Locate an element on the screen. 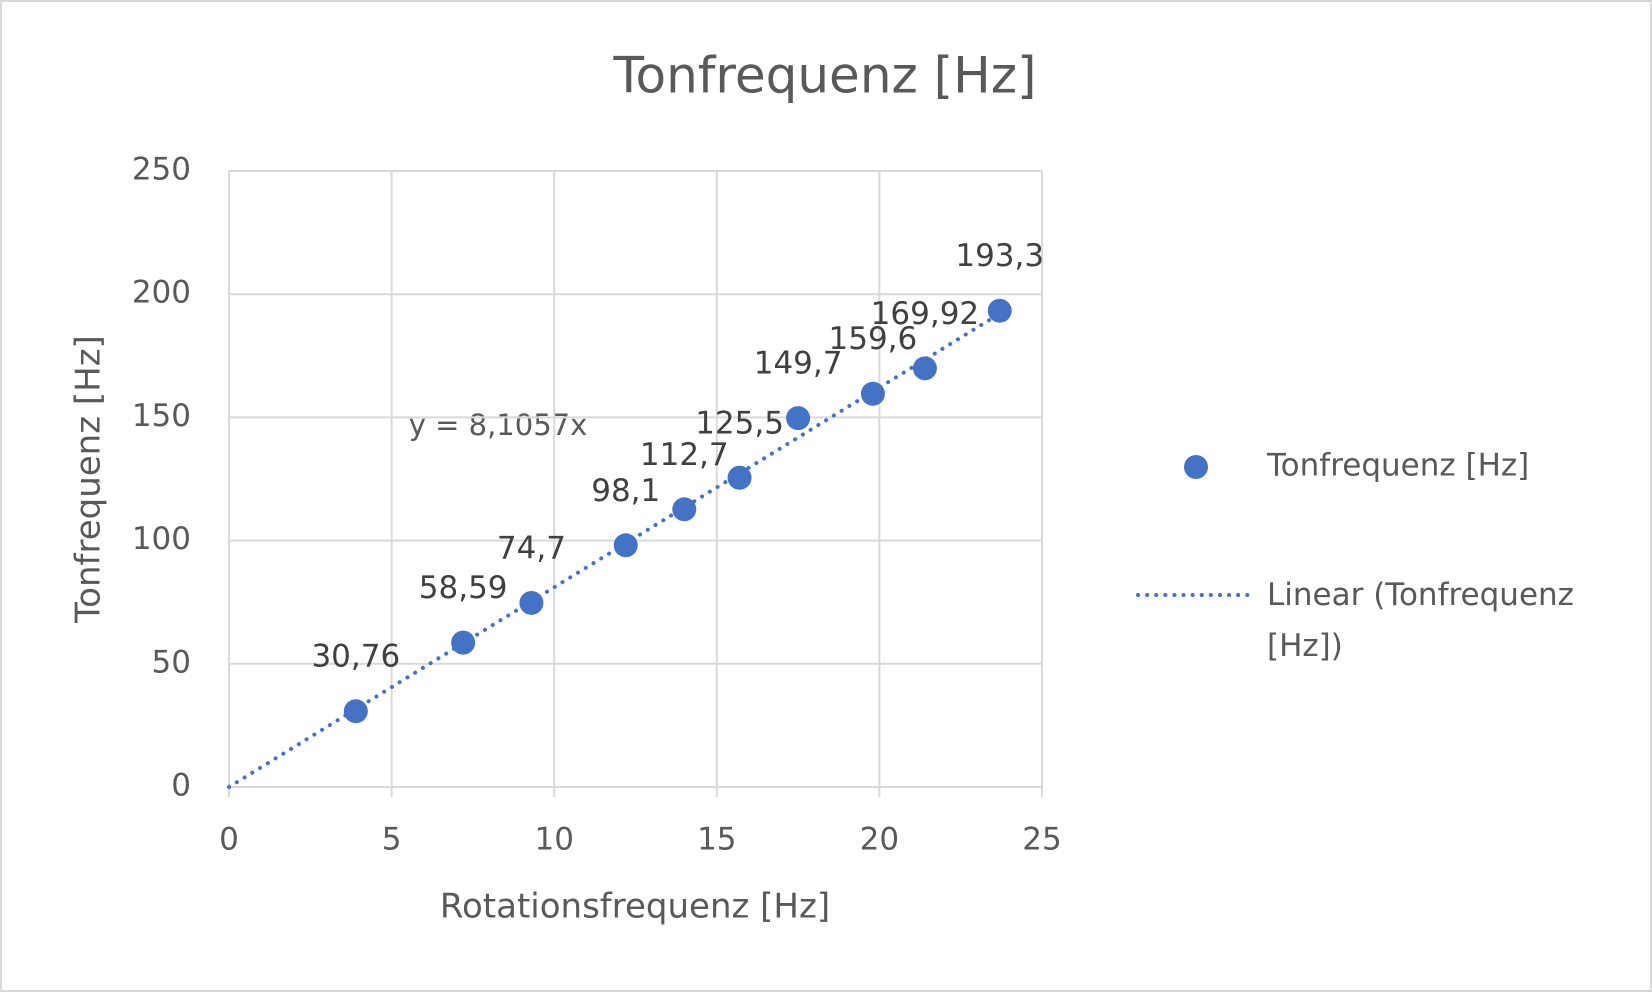 The width and height of the screenshot is (1652, 992). data-label: 159,6 is located at coordinates (873, 339).